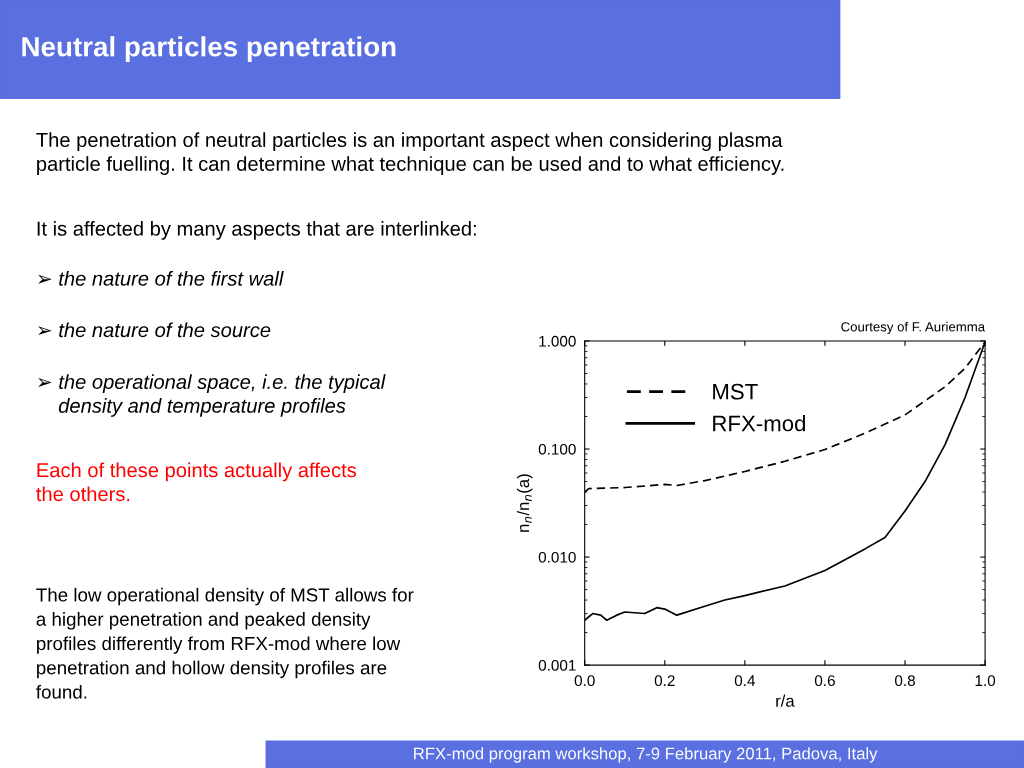  I want to click on y-tick-label: 1.000, so click(557, 341).